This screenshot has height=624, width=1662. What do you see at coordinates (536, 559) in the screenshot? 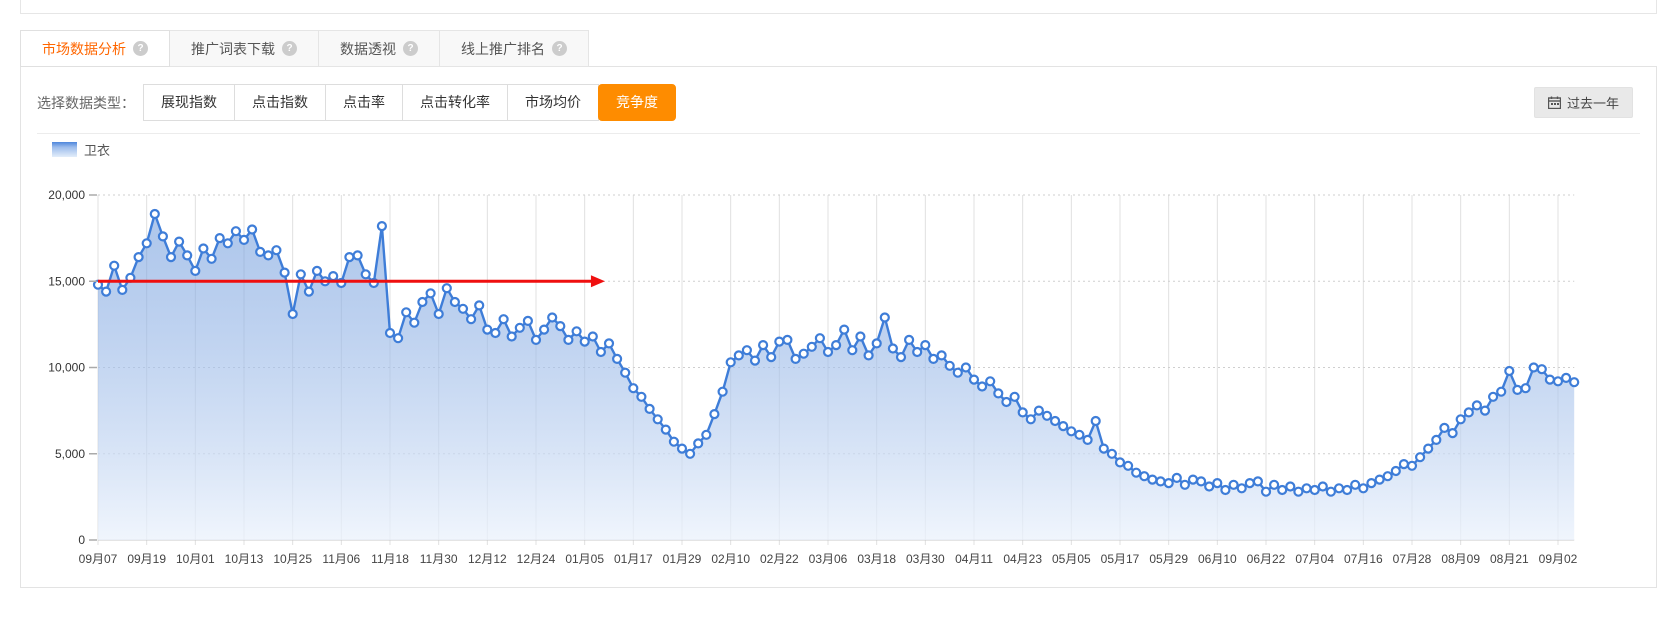
I see `svg-text: 12月24` at bounding box center [536, 559].